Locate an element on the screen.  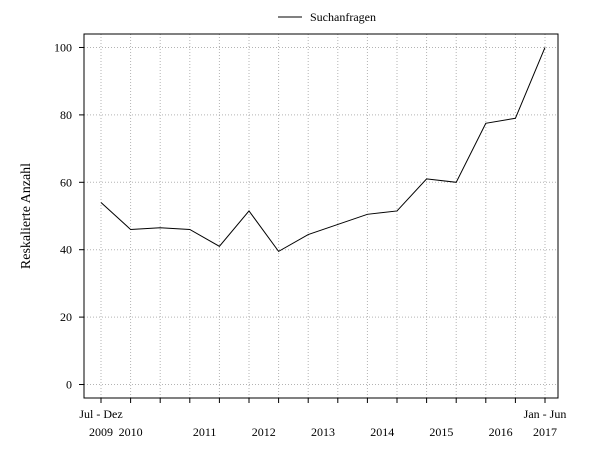
x-tick-label: 2012 is located at coordinates (264, 432).